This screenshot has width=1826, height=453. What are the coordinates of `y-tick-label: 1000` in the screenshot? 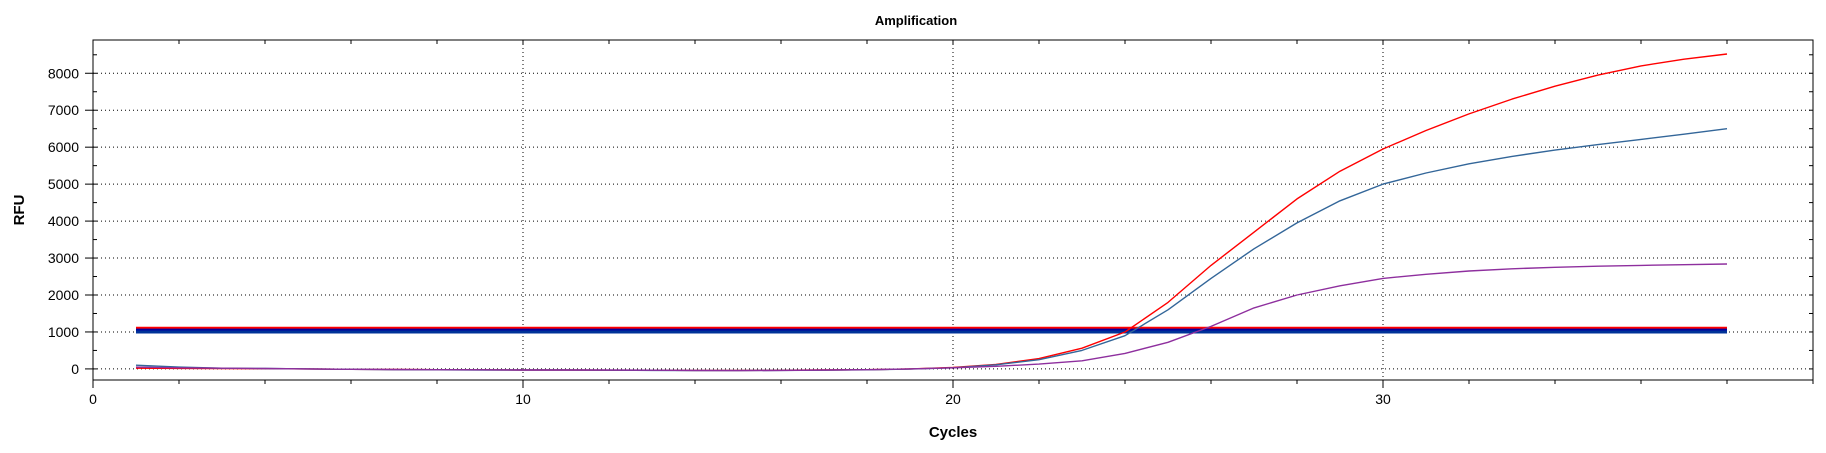 It's located at (63, 332).